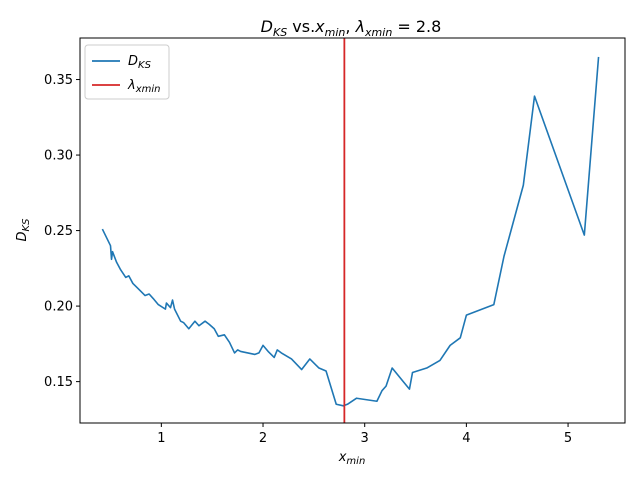 This screenshot has height=484, width=640. What do you see at coordinates (58, 156) in the screenshot?
I see `y-tick-label: 0.30` at bounding box center [58, 156].